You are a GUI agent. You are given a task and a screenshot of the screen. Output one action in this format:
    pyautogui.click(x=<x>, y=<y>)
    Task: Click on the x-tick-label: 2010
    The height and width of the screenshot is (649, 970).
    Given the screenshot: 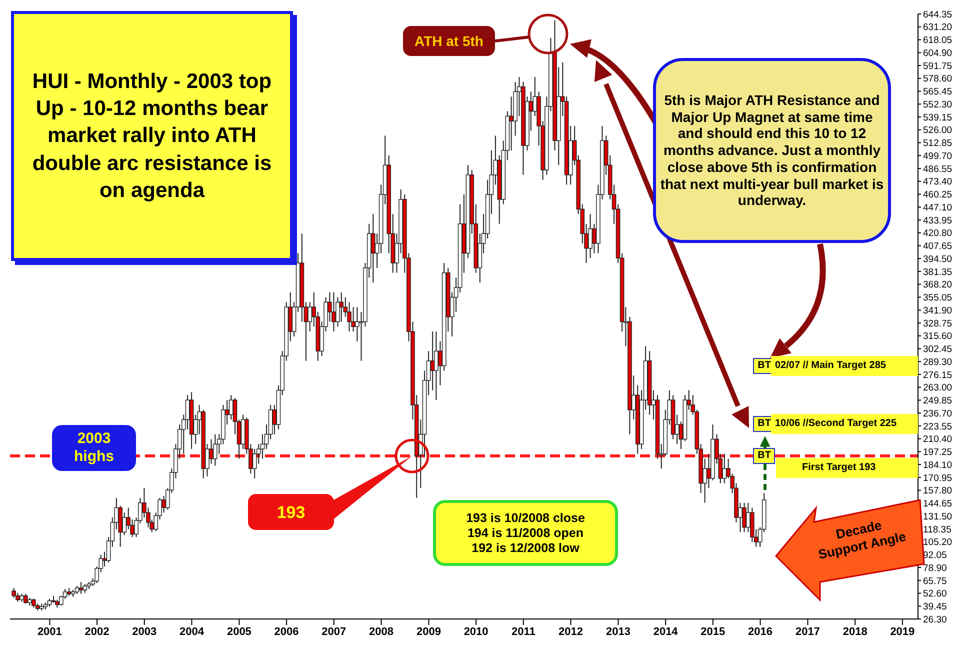 What is the action you would take?
    pyautogui.click(x=476, y=632)
    